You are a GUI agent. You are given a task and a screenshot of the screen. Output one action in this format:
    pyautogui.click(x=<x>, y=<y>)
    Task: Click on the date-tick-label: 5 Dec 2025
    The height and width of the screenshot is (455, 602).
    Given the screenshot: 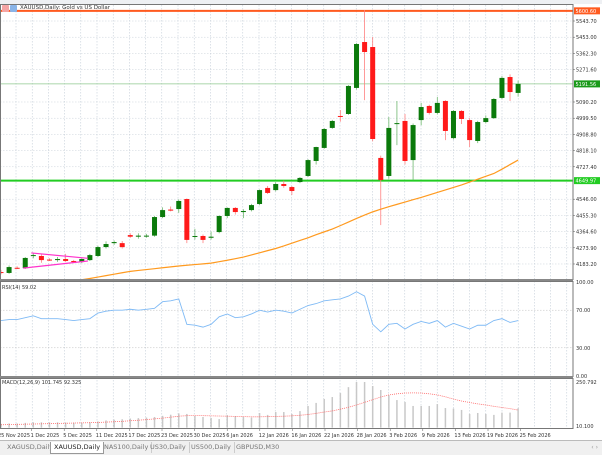 What is the action you would take?
    pyautogui.click(x=77, y=436)
    